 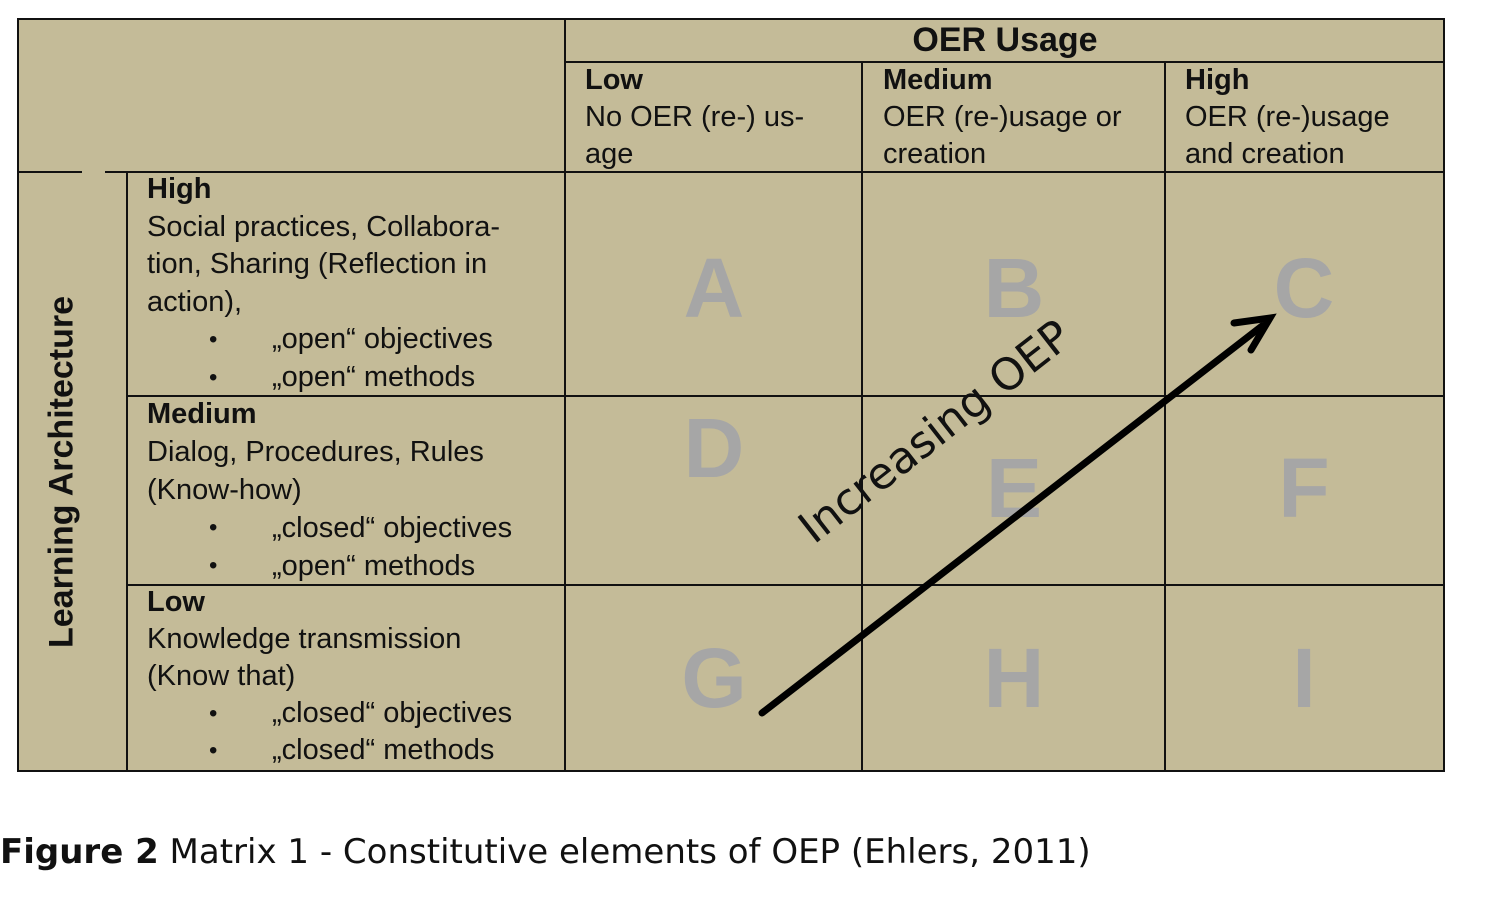 I want to click on column-desc: No OER (re-) us-age, so click(x=695, y=135).